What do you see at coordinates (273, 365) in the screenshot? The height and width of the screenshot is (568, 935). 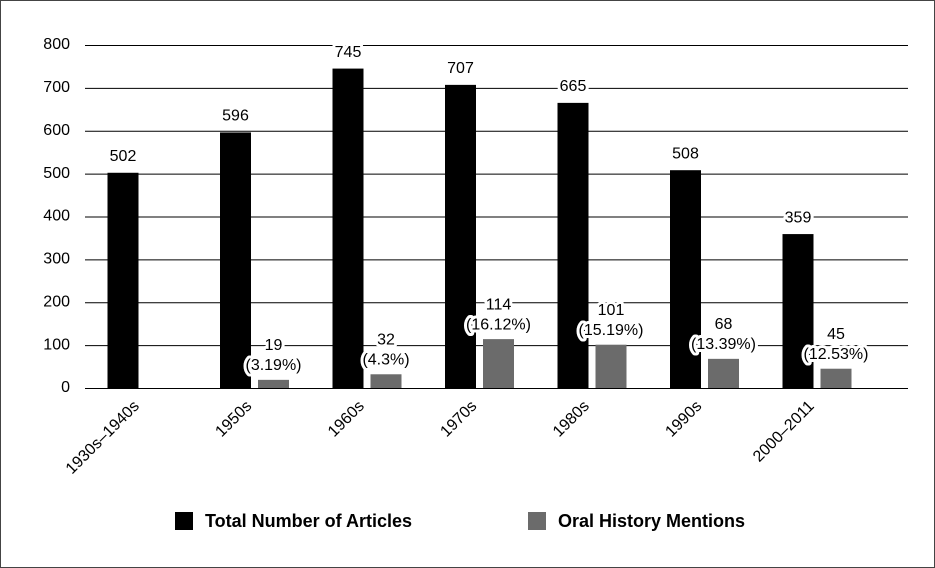 I see `value-label: (3.19%)` at bounding box center [273, 365].